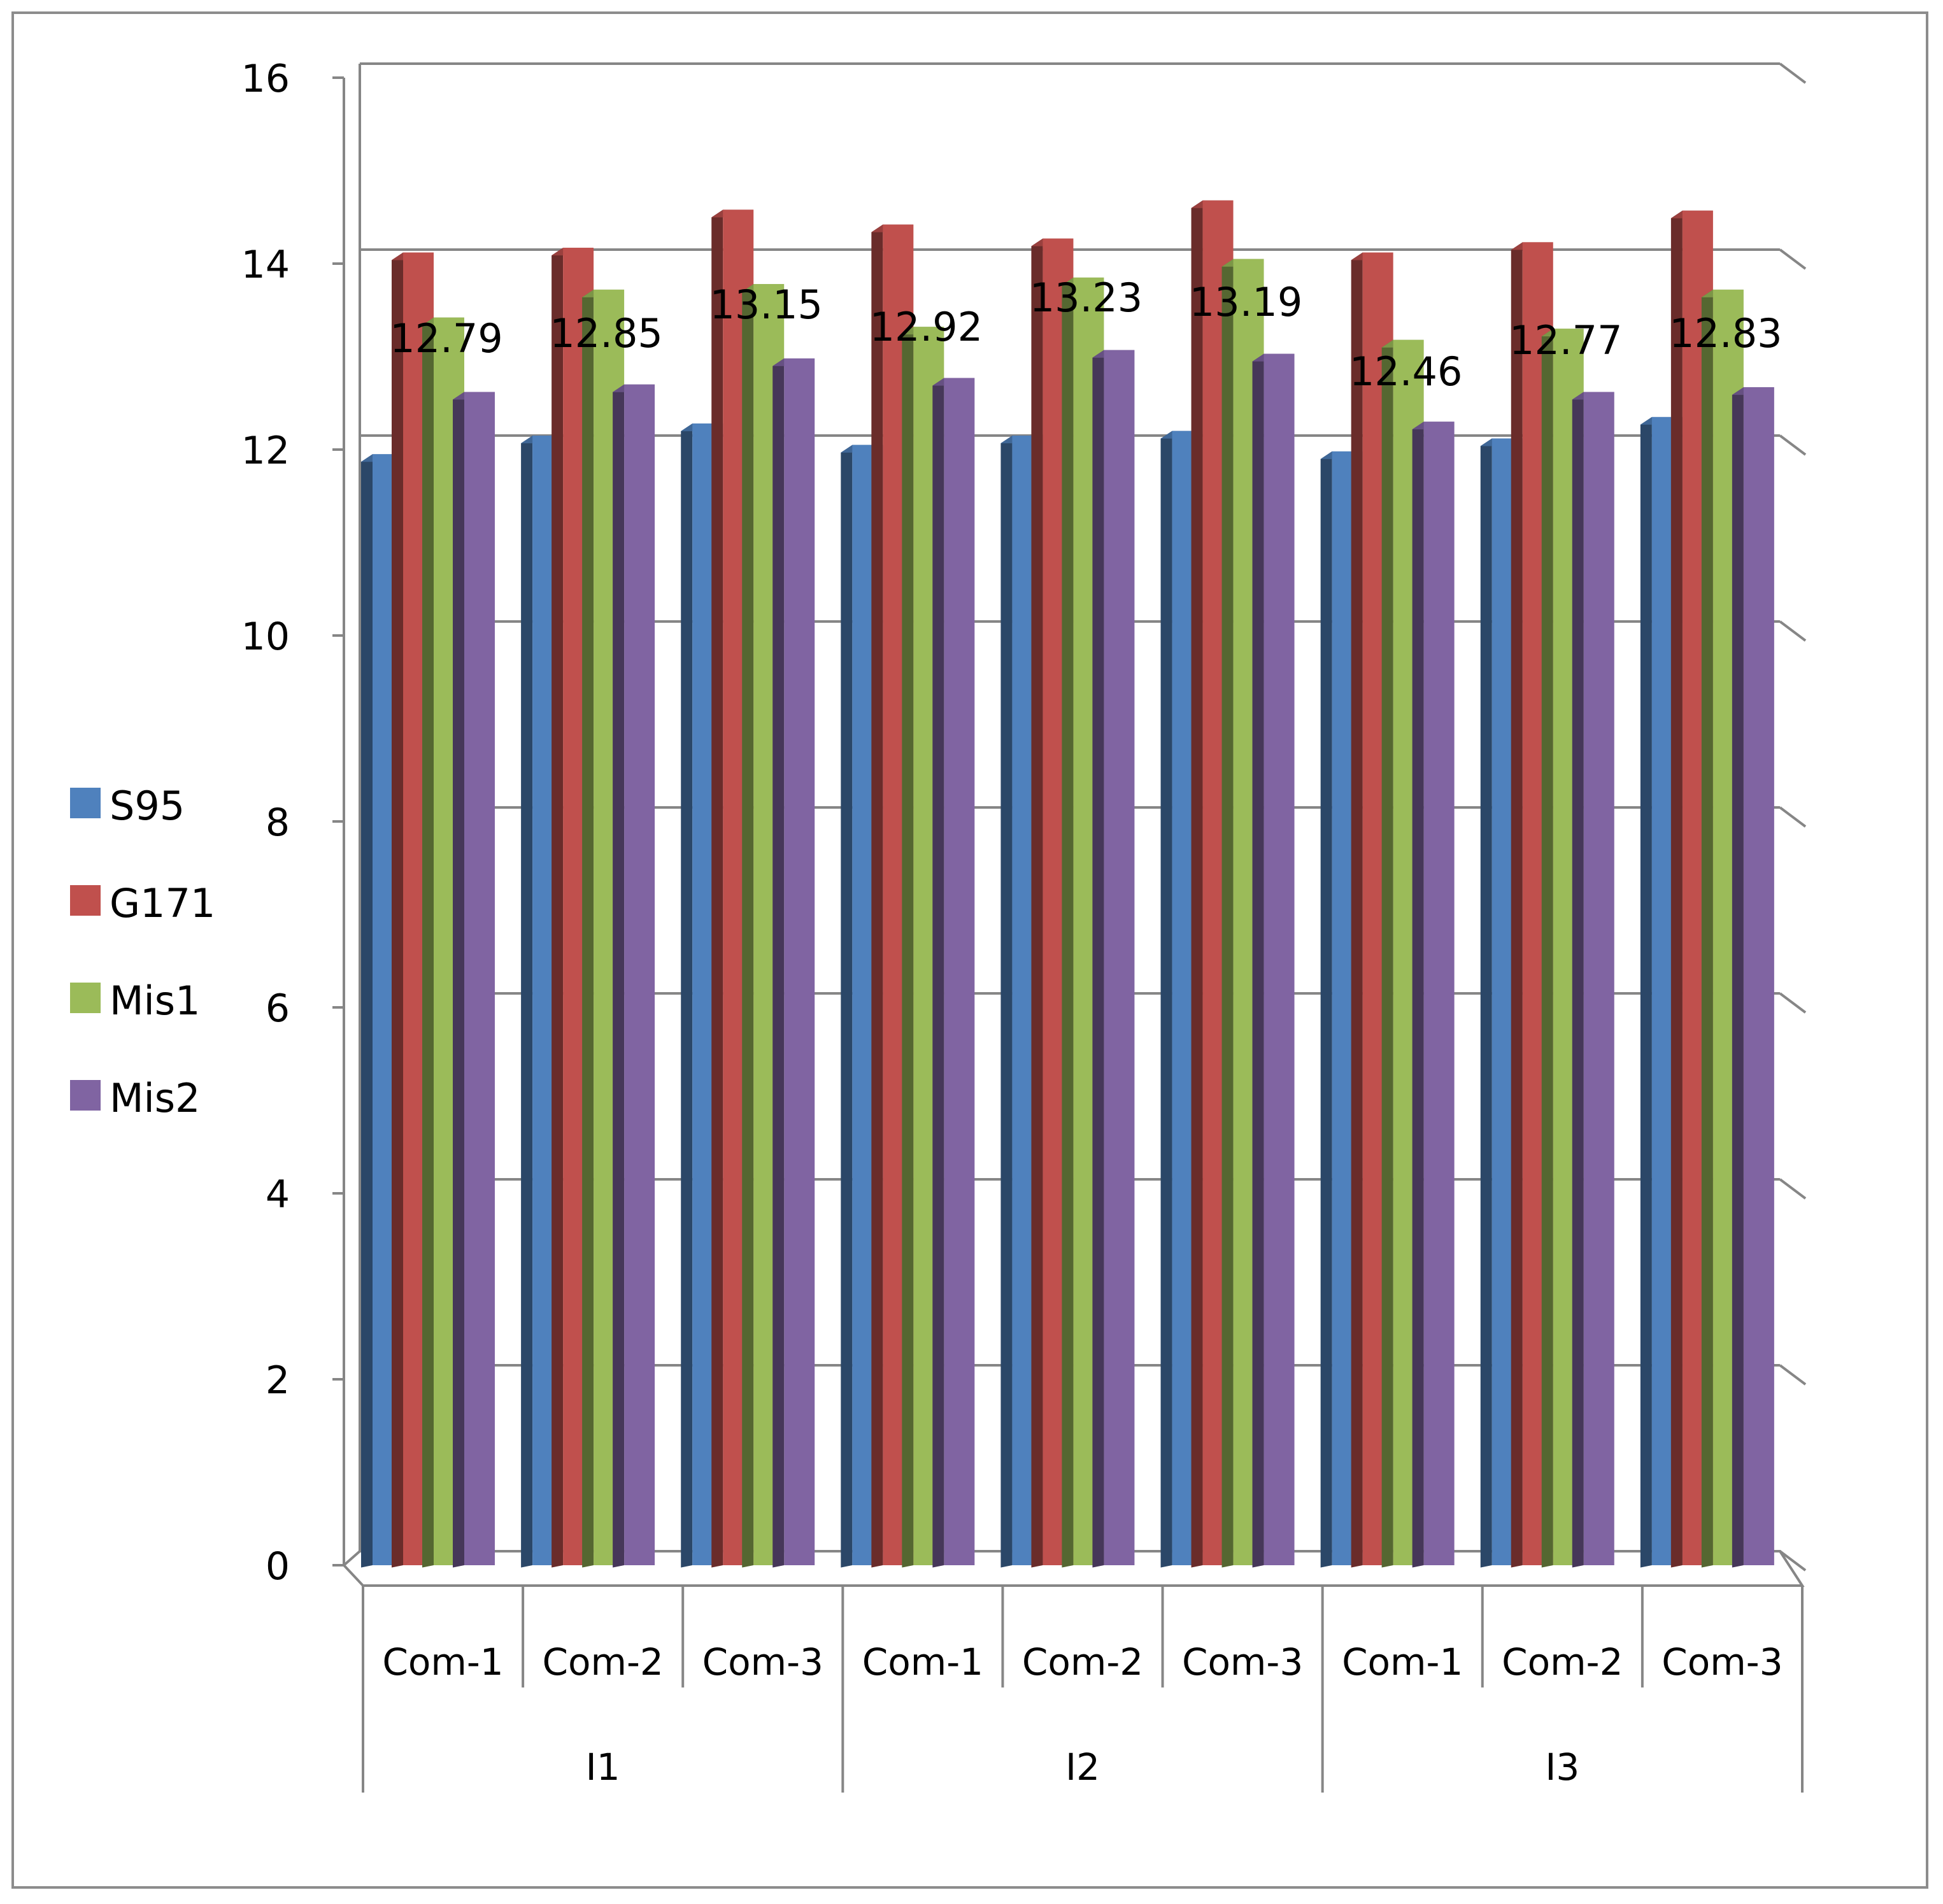 The image size is (1943, 1904). I want to click on legend-swatch-S95, so click(85, 803).